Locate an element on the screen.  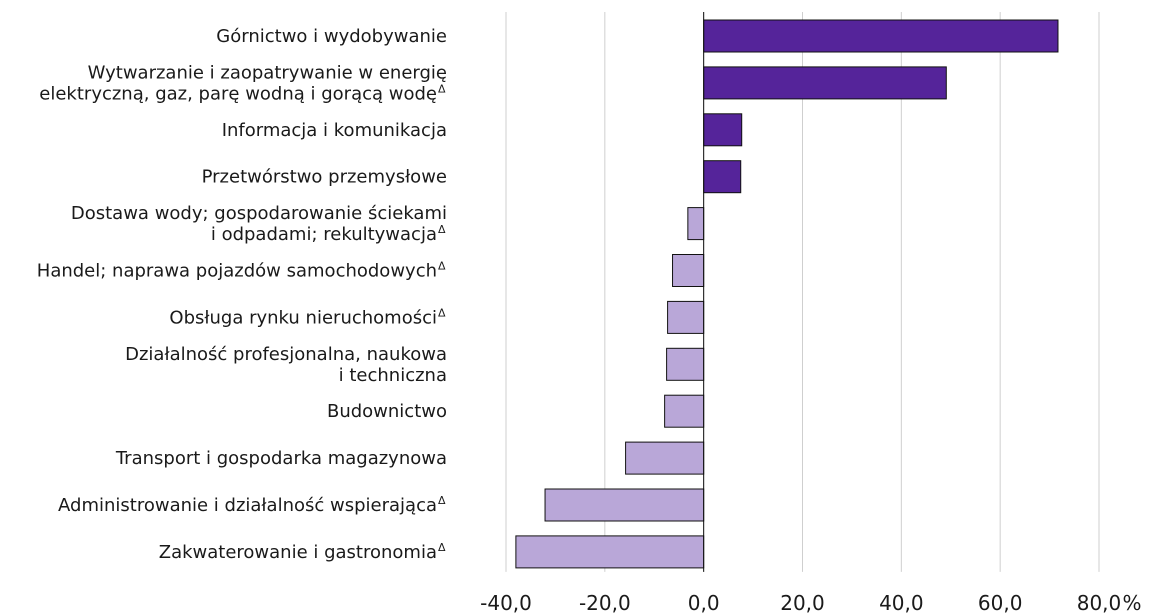
x-tick-label: 40,0 is located at coordinates (901, 603).